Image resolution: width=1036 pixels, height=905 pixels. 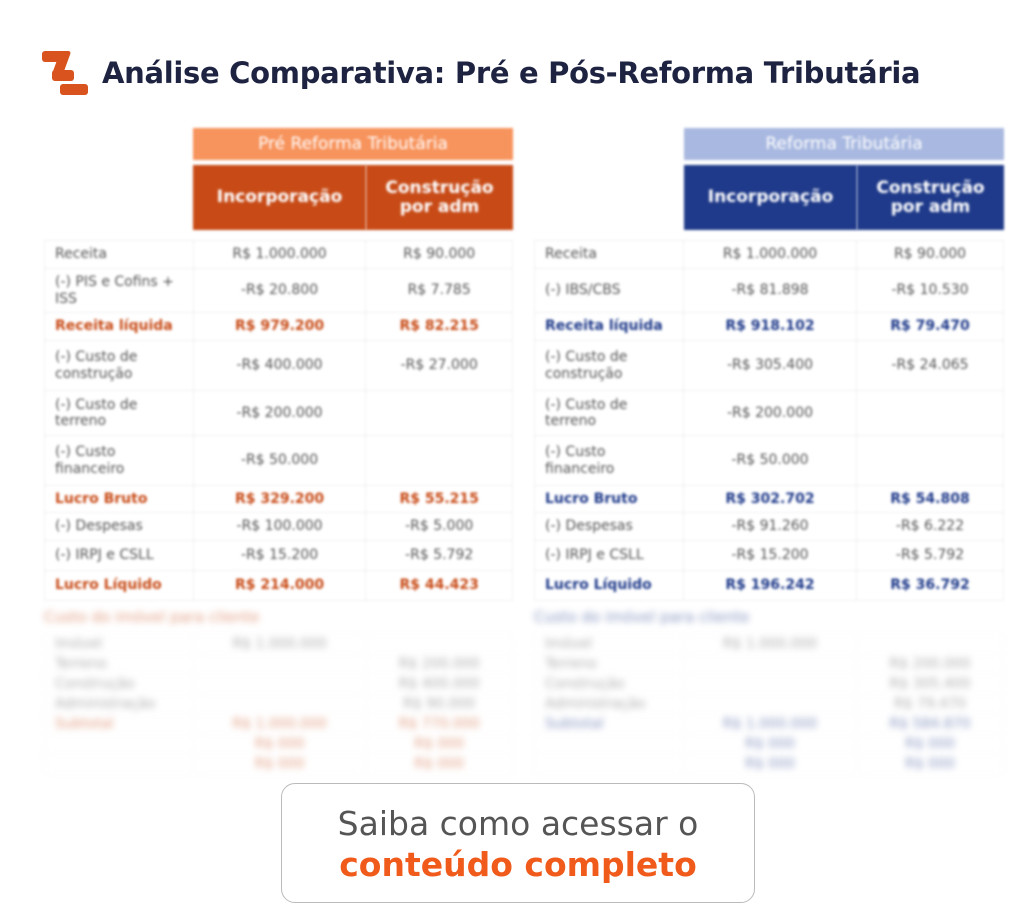 I want to click on table-cell: -R$ 24.065, so click(x=930, y=365).